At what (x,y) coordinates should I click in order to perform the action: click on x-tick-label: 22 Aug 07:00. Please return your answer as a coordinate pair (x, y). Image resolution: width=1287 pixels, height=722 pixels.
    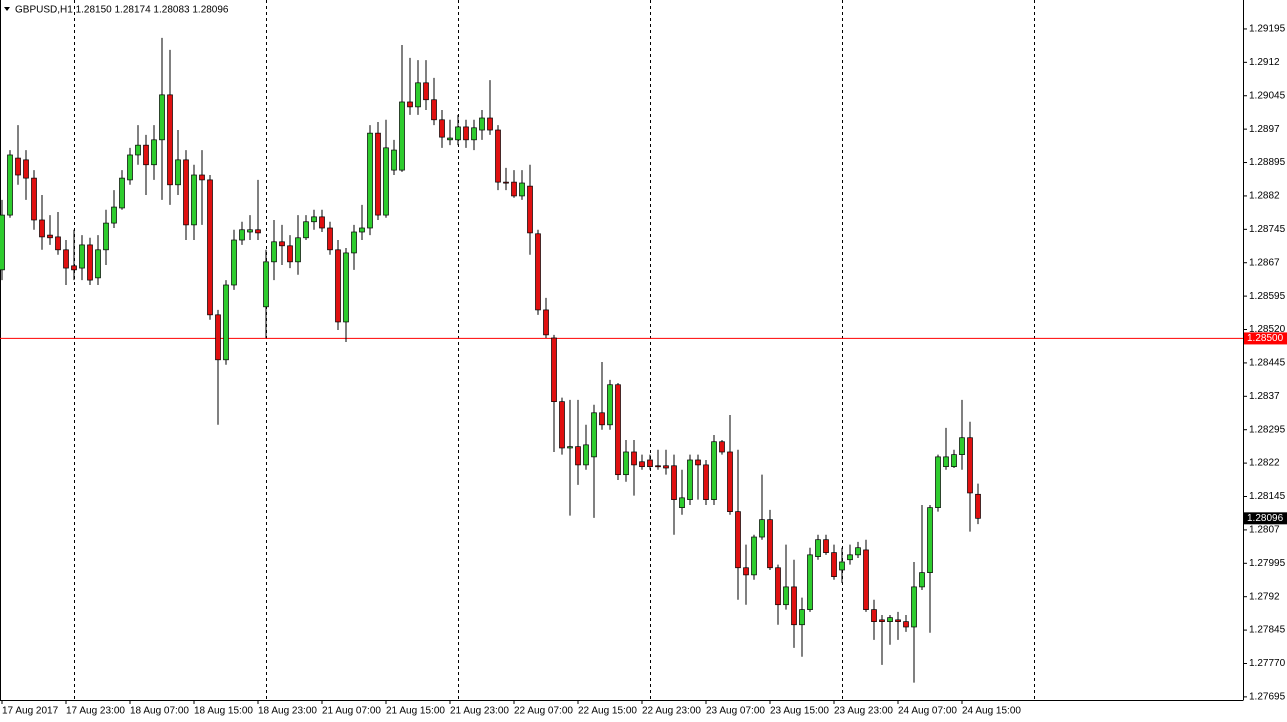
    Looking at the image, I should click on (543, 711).